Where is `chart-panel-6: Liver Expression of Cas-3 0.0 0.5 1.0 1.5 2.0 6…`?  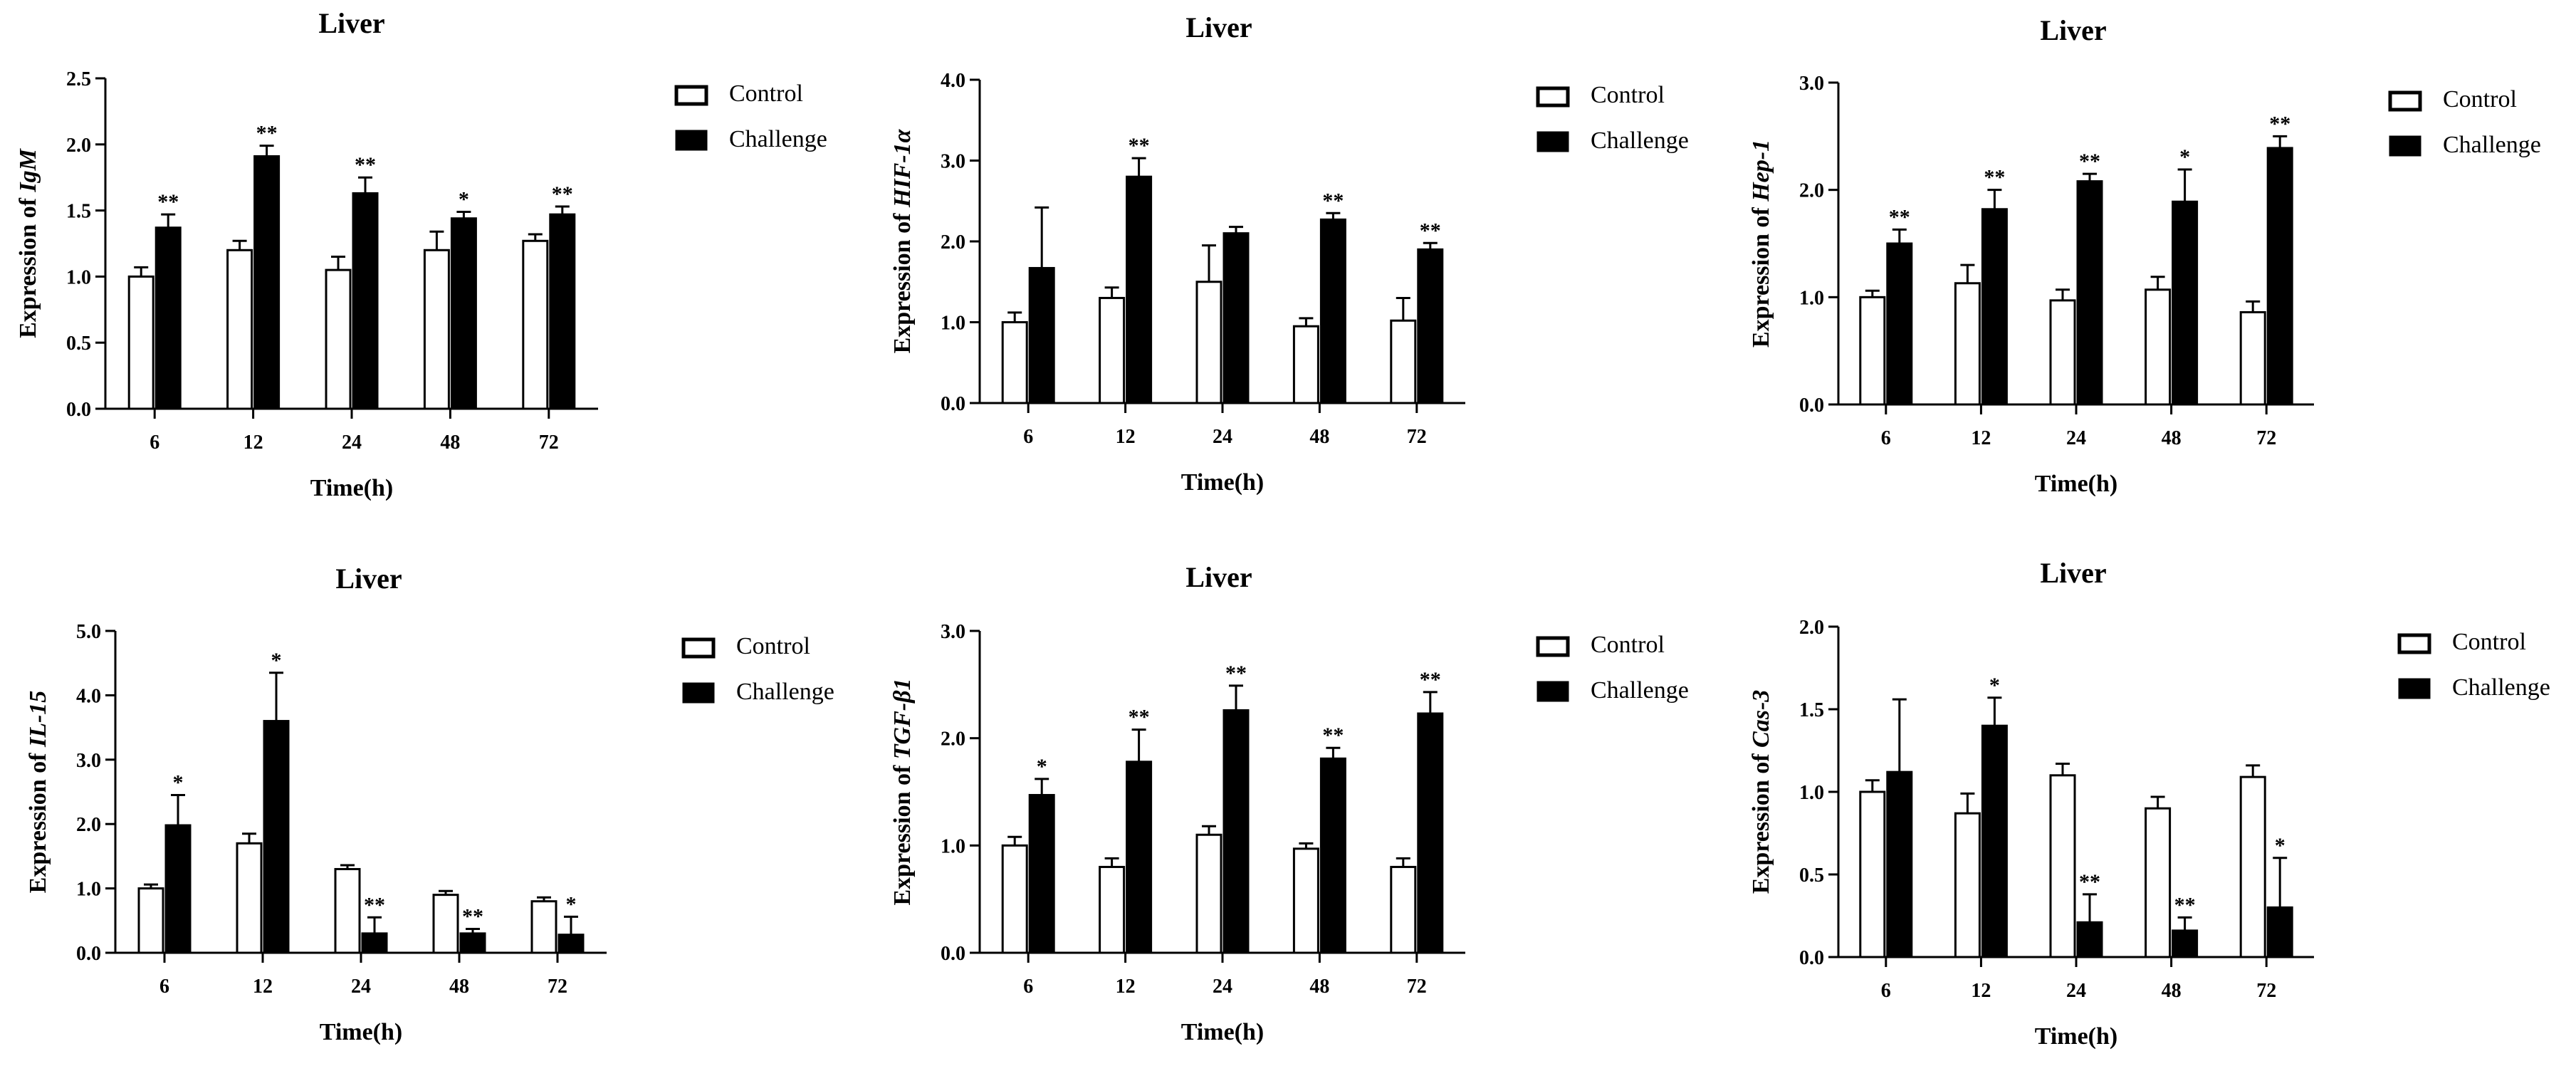 chart-panel-6: Liver Expression of Cas-3 0.0 0.5 1.0 1.5 2.0 6… is located at coordinates (2149, 803).